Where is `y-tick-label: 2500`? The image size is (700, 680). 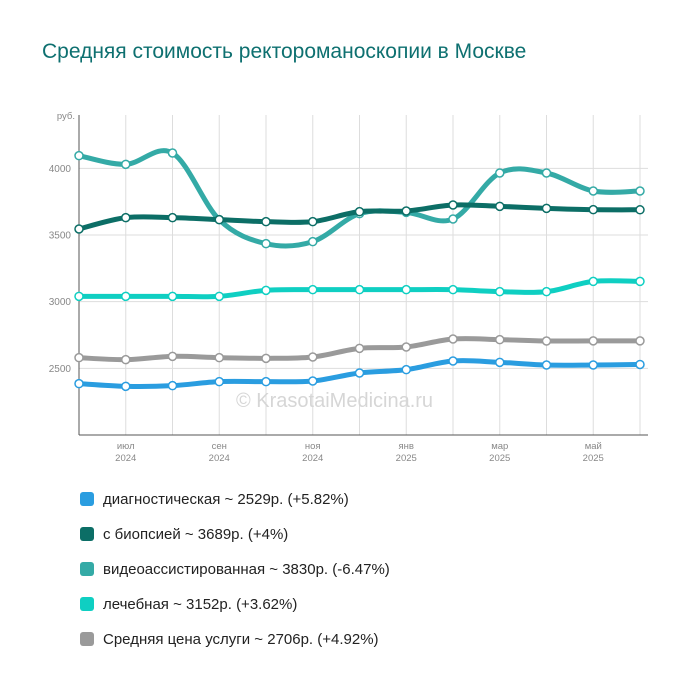 y-tick-label: 2500 is located at coordinates (60, 369).